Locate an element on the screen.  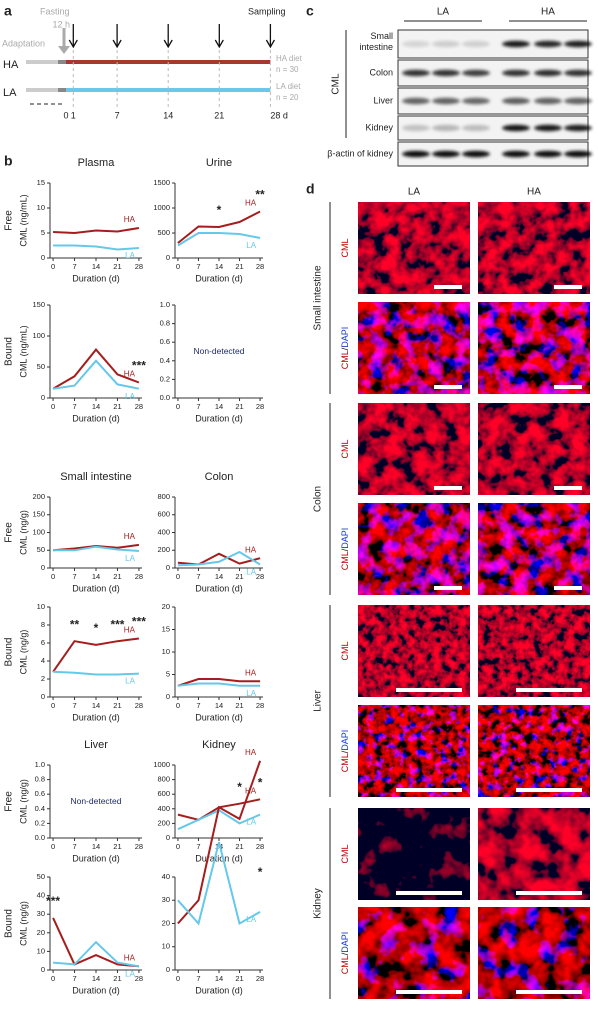
day-label: 28 d is located at coordinates (279, 115).